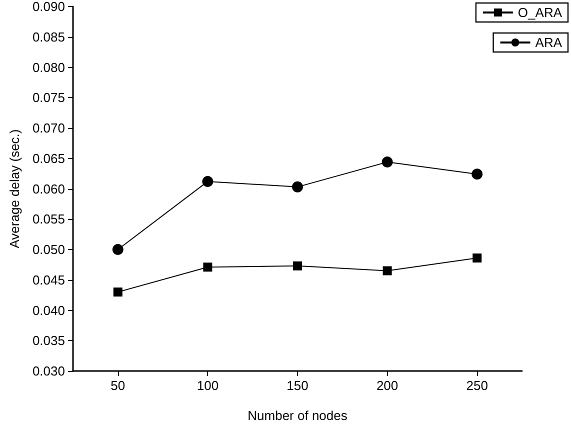  What do you see at coordinates (14, 188) in the screenshot?
I see `y-axis-title: Average delay (sec.)` at bounding box center [14, 188].